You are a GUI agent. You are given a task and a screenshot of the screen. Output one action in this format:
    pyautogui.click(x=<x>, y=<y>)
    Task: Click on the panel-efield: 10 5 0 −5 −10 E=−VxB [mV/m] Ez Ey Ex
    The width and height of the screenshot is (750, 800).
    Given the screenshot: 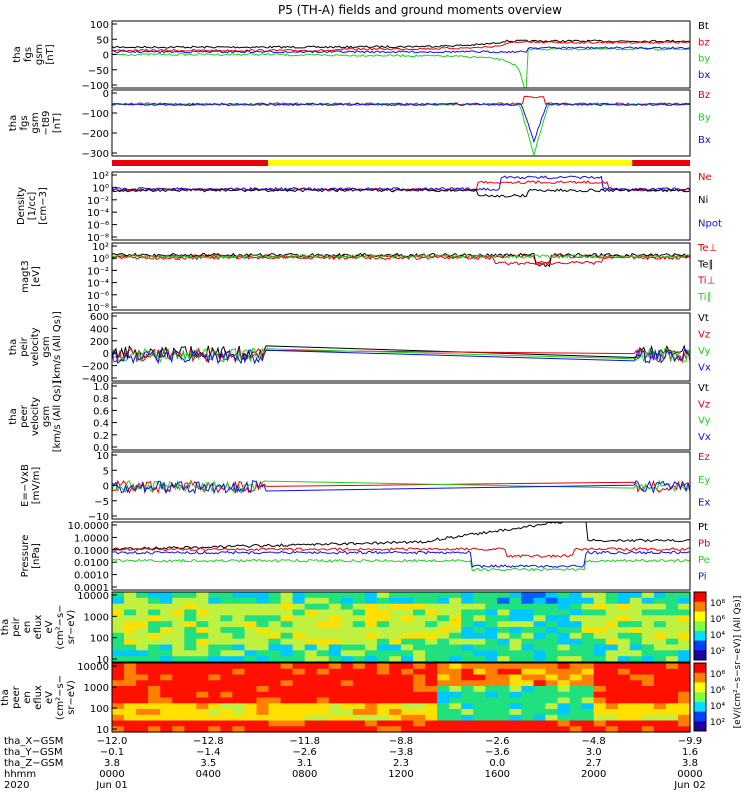 What is the action you would take?
    pyautogui.click(x=365, y=487)
    